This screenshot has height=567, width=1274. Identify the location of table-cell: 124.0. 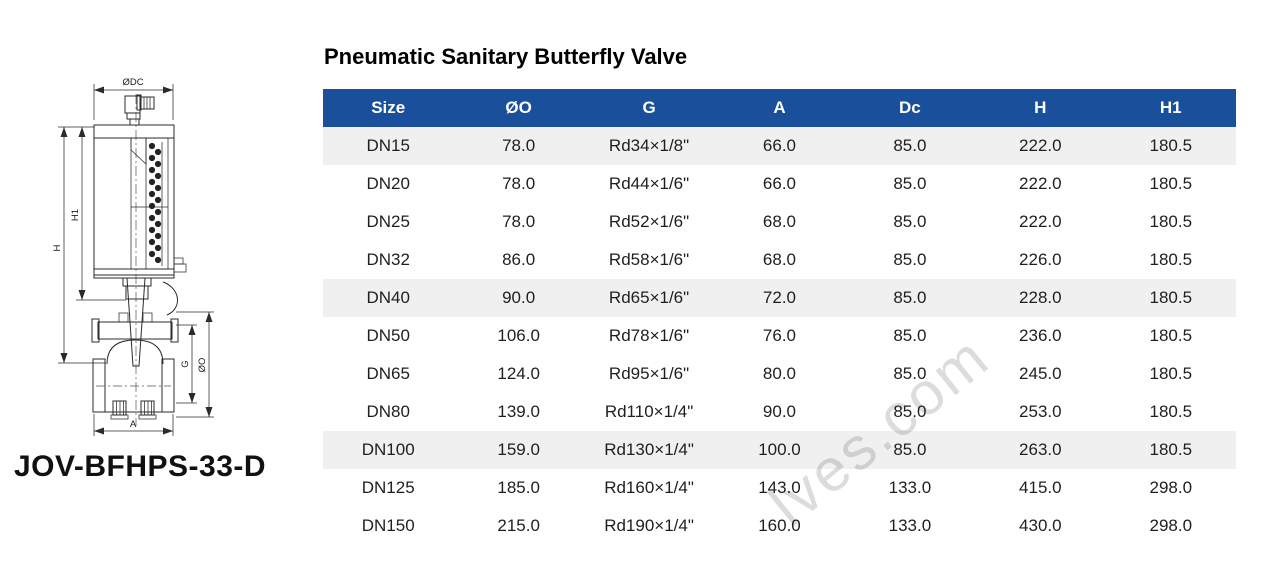
(518, 373).